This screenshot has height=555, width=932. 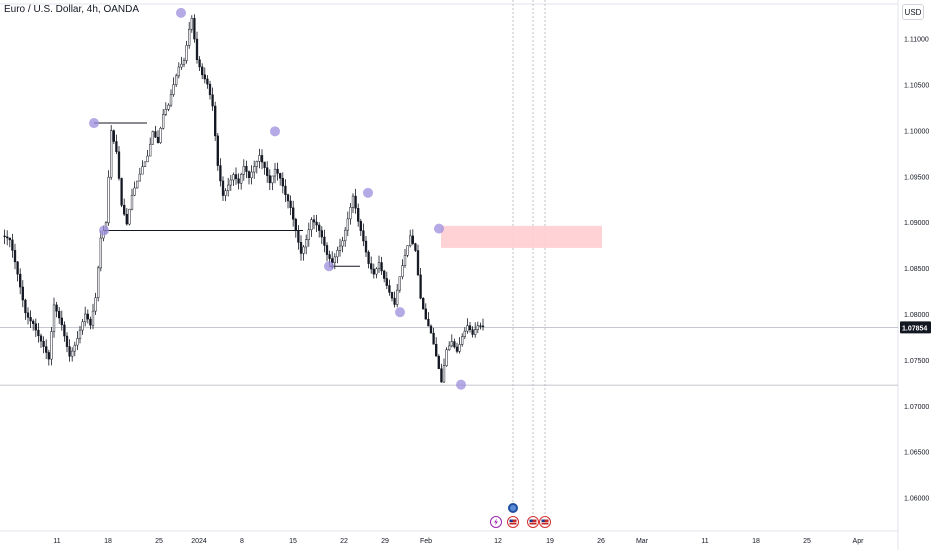 I want to click on price-tick-label: 1.06500, so click(x=916, y=453).